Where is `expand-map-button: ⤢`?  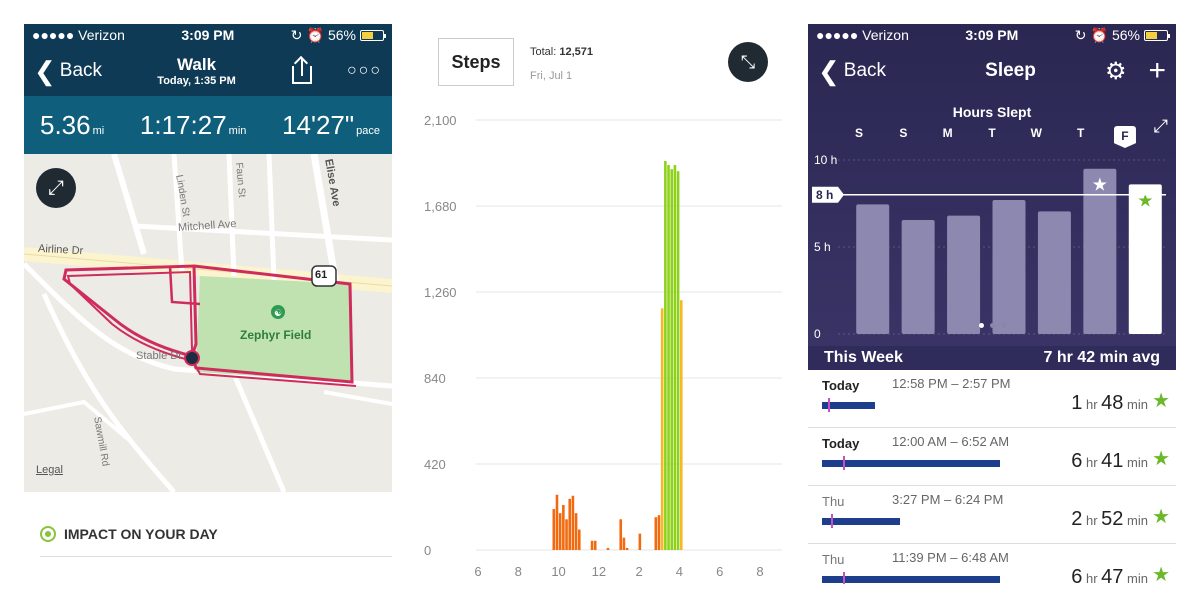
expand-map-button: ⤢ is located at coordinates (56, 188).